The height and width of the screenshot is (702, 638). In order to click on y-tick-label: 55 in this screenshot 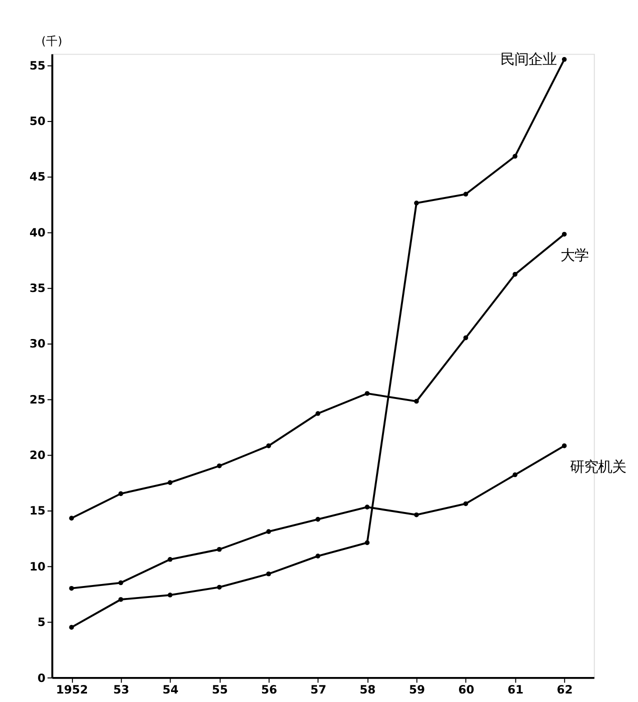, I will do `click(38, 65)`.